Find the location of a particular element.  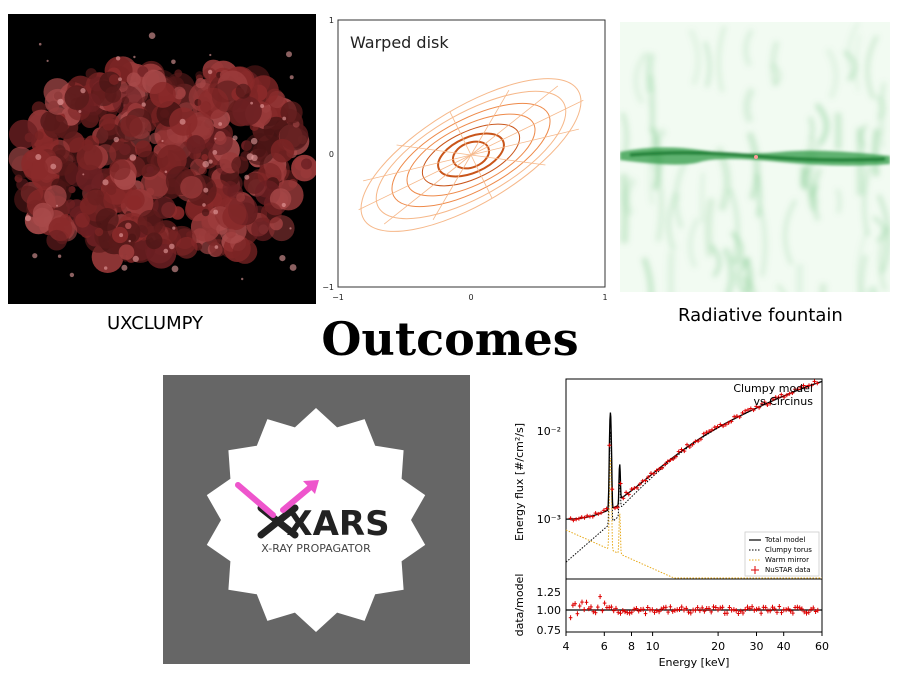

y-tick-1e-3: 10⁻³ is located at coordinates (549, 519).